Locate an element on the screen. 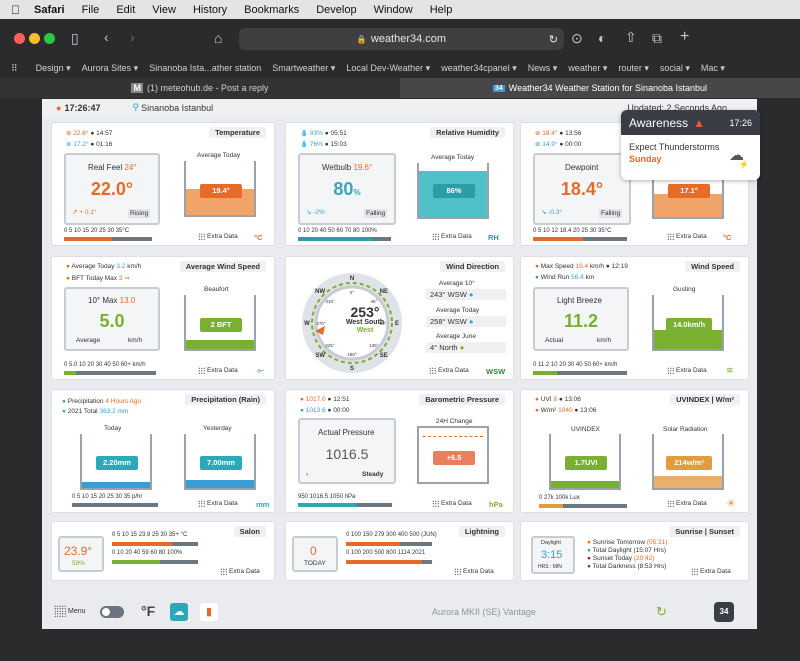  fahrenheit-button: °F is located at coordinates (148, 611).